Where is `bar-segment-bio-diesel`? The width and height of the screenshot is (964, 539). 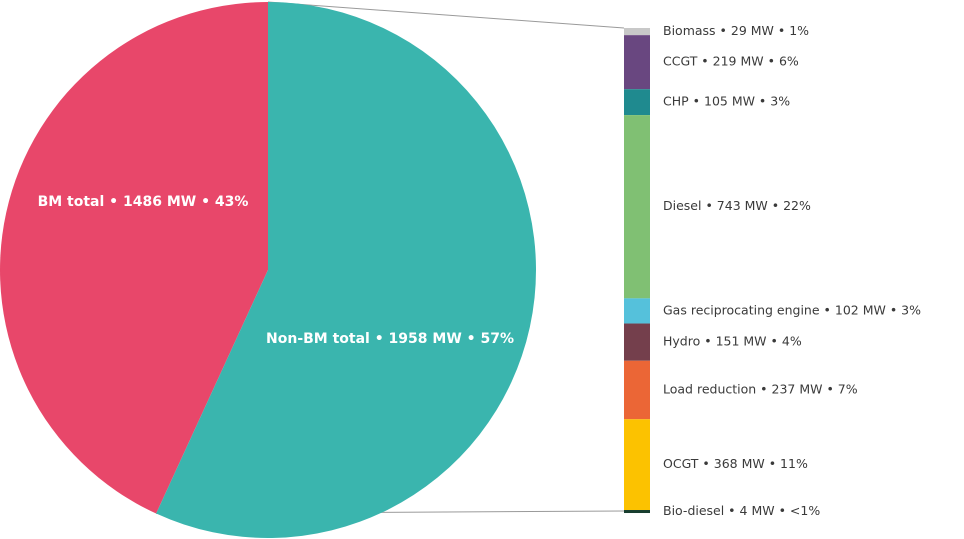 bar-segment-bio-diesel is located at coordinates (637, 512).